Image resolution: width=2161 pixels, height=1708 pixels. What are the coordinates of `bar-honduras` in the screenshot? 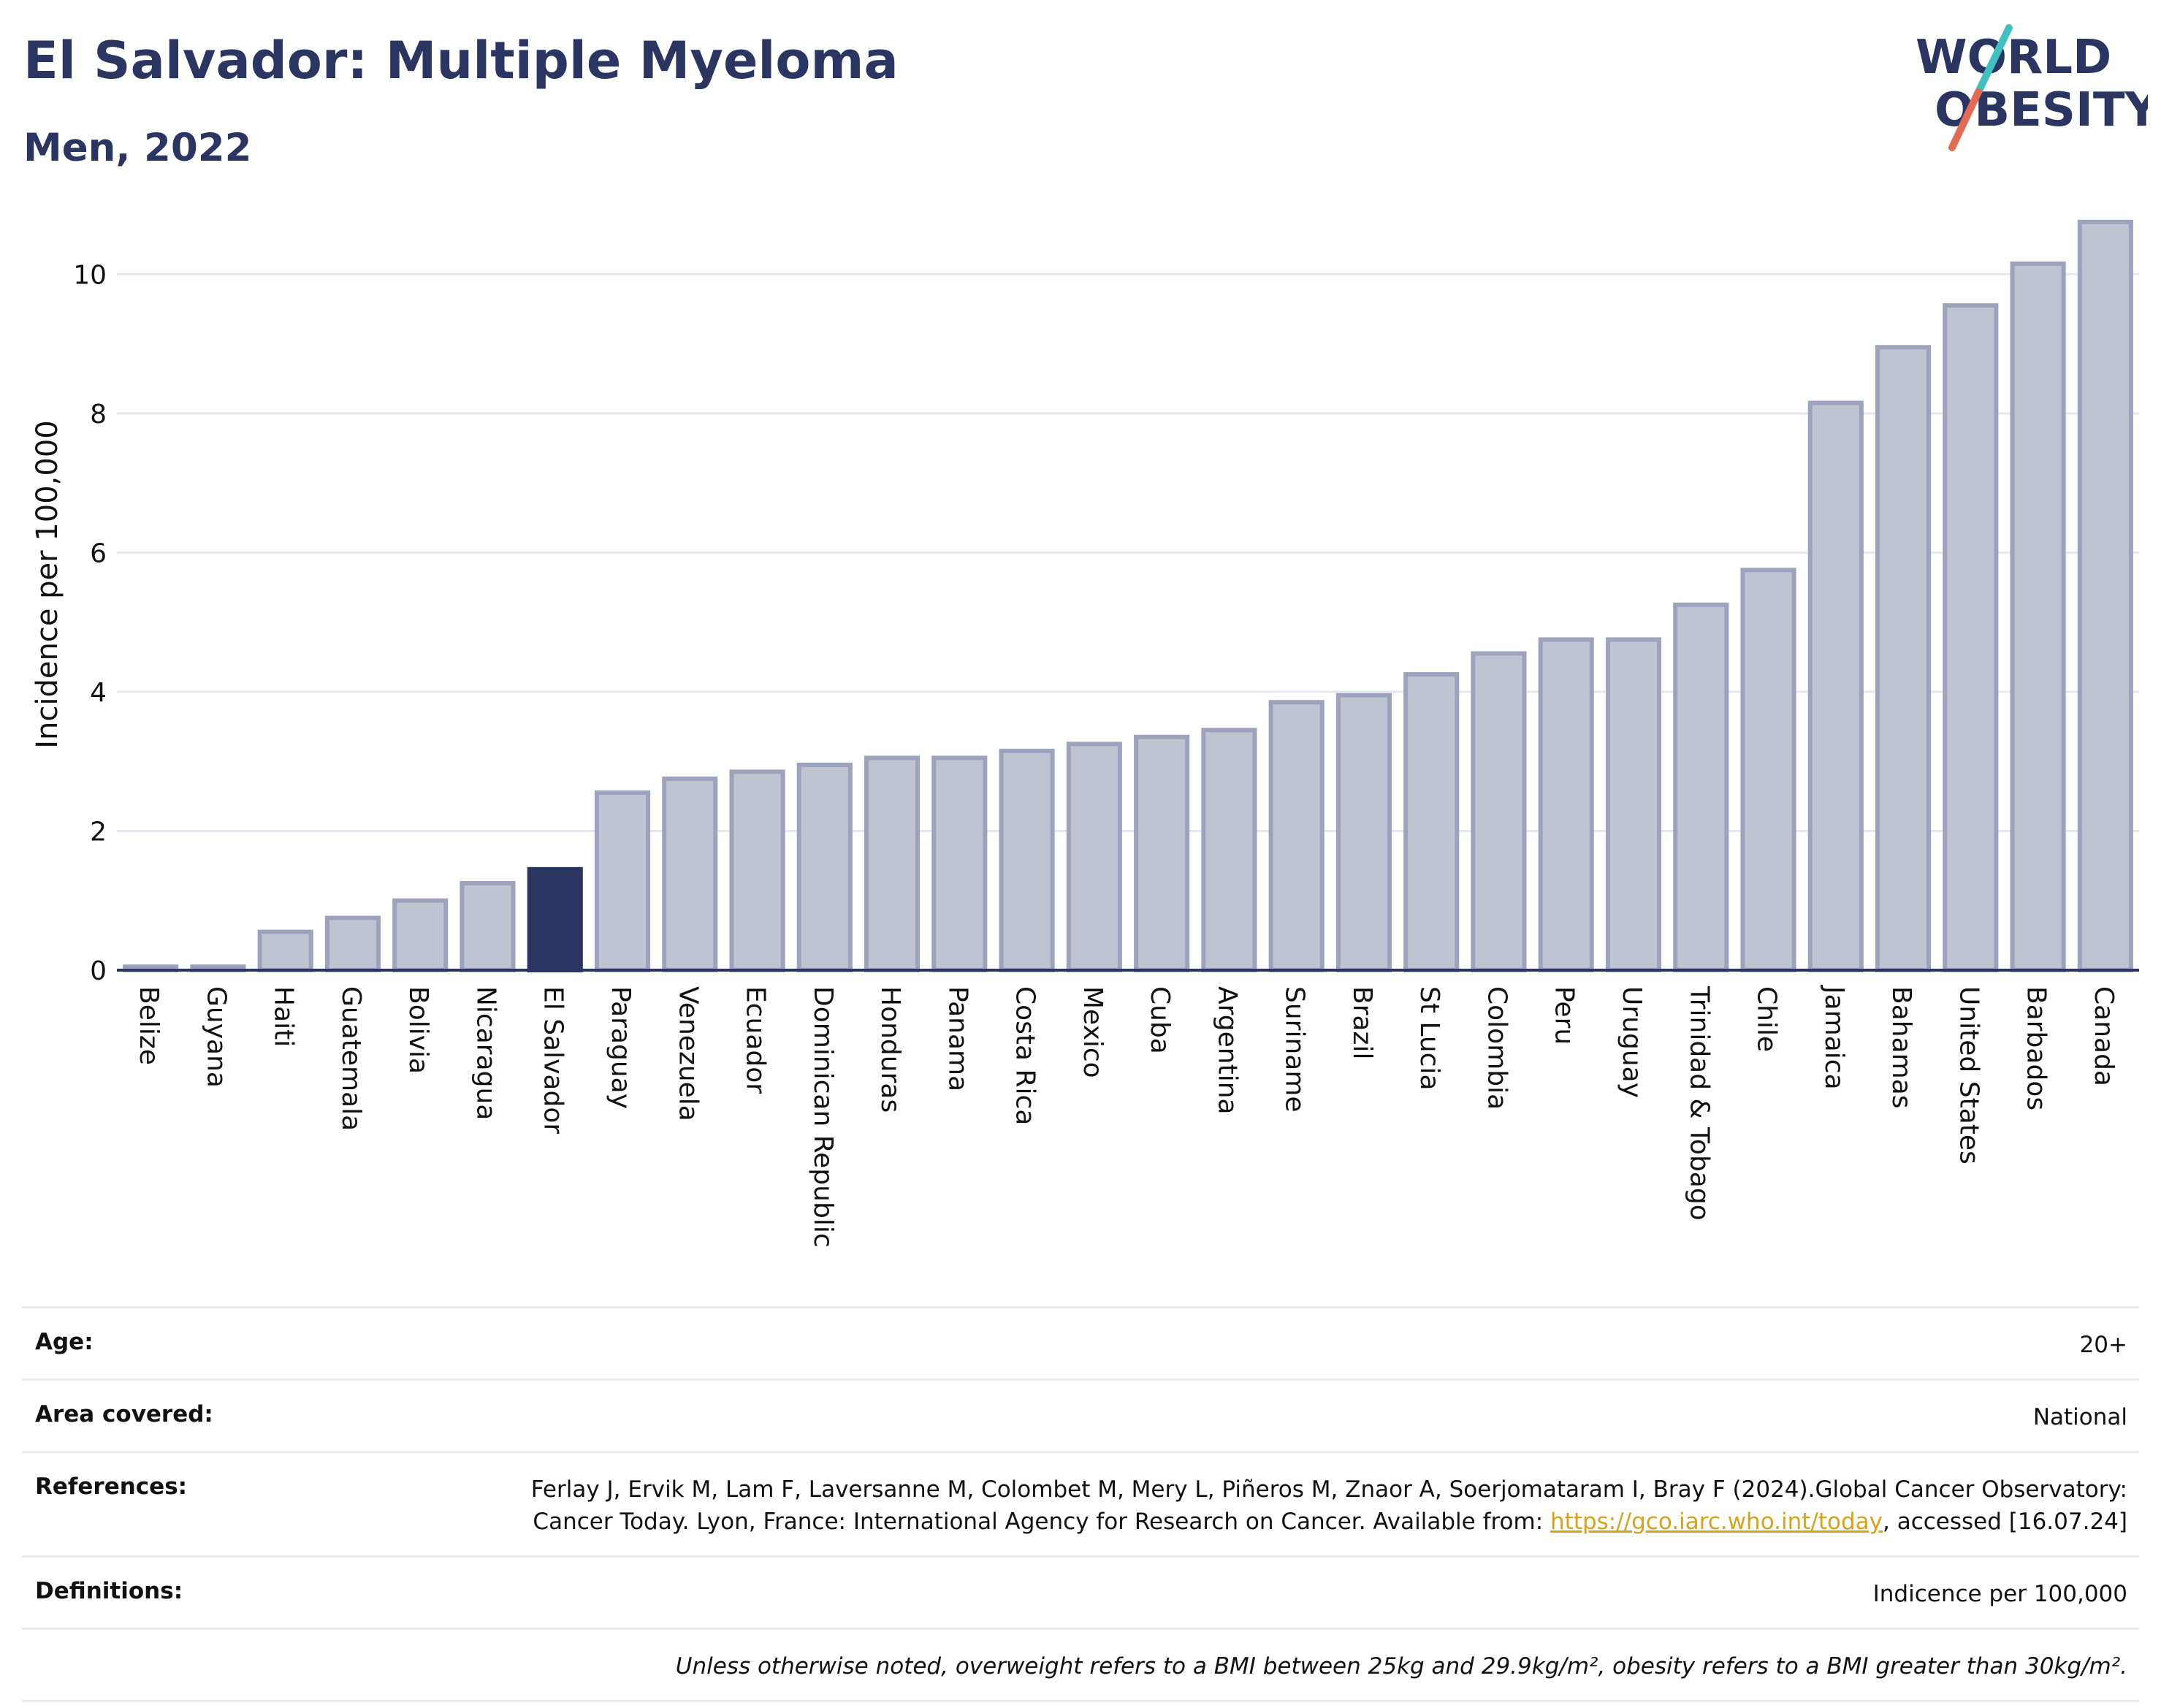 It's located at (893, 864).